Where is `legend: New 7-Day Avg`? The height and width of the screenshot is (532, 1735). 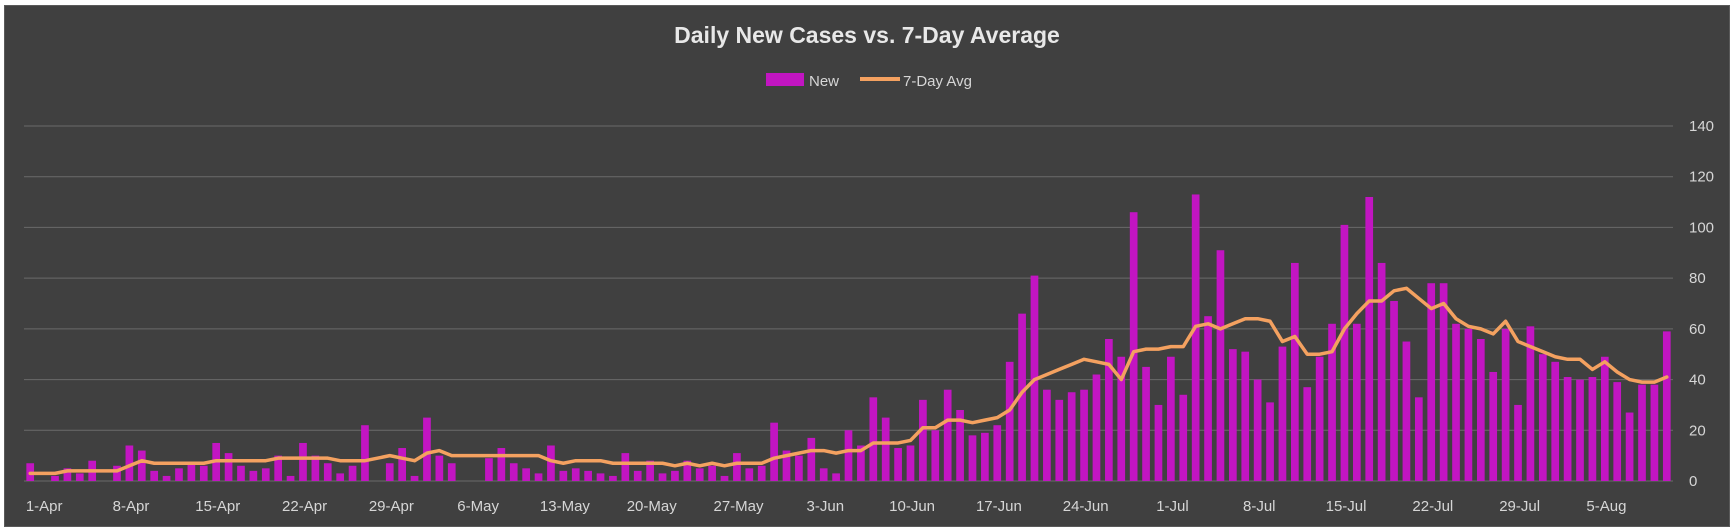
legend: New 7-Day Avg is located at coordinates (869, 81).